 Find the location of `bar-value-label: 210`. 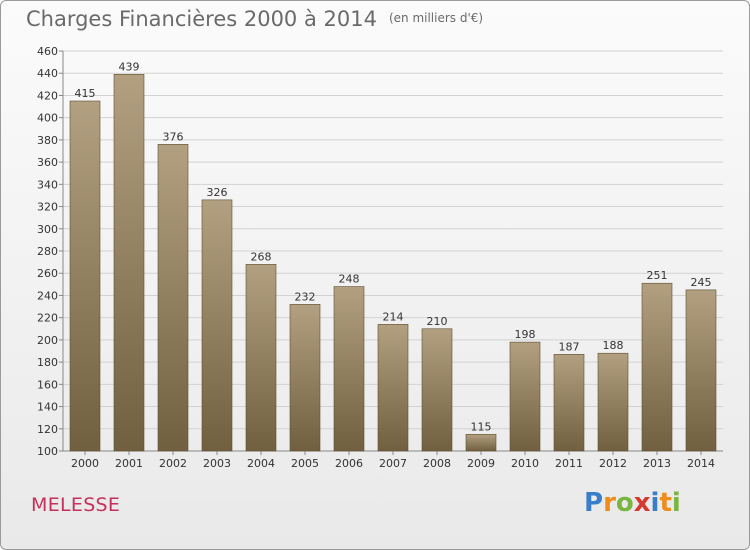

bar-value-label: 210 is located at coordinates (437, 321).